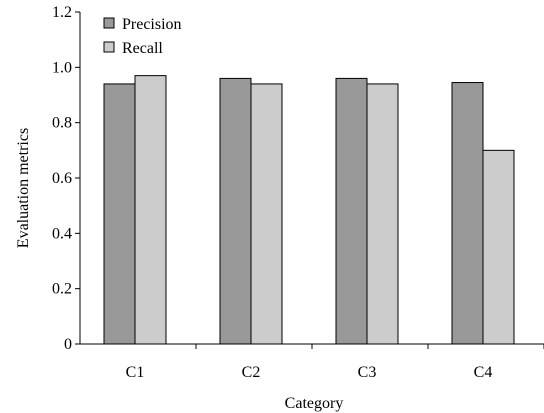 This screenshot has width=544, height=413. What do you see at coordinates (62, 233) in the screenshot?
I see `y-tick-label: 0.4` at bounding box center [62, 233].